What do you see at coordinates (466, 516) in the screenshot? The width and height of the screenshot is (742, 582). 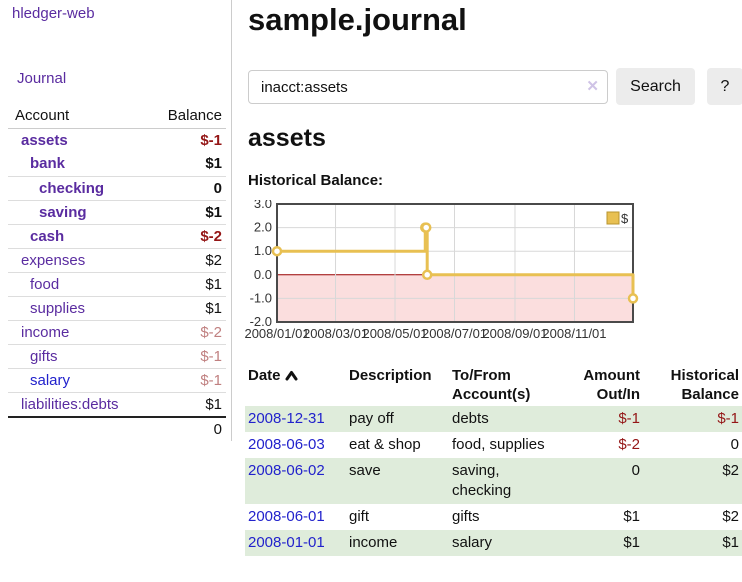 I see `transaction-accounts: gifts` at bounding box center [466, 516].